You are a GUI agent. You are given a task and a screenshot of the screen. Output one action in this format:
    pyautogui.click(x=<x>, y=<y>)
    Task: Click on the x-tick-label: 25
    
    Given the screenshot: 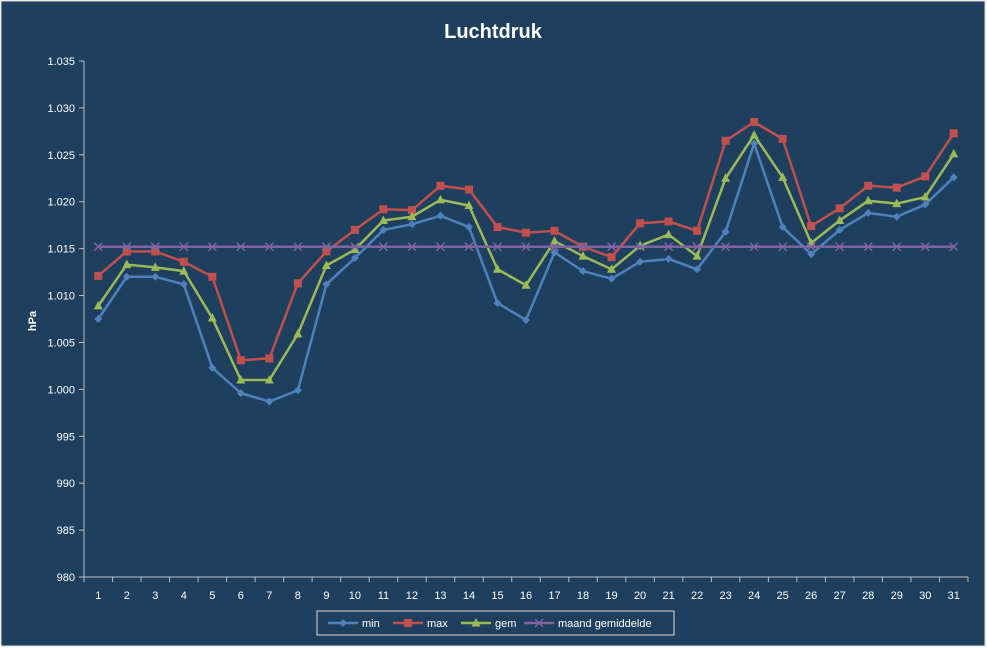 What is the action you would take?
    pyautogui.click(x=783, y=596)
    